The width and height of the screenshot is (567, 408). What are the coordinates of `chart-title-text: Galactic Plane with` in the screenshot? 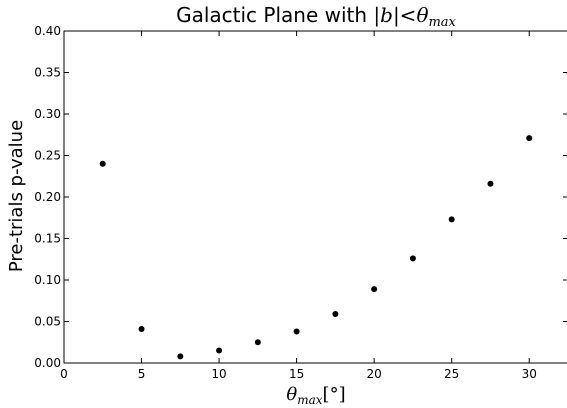 It's located at (274, 15).